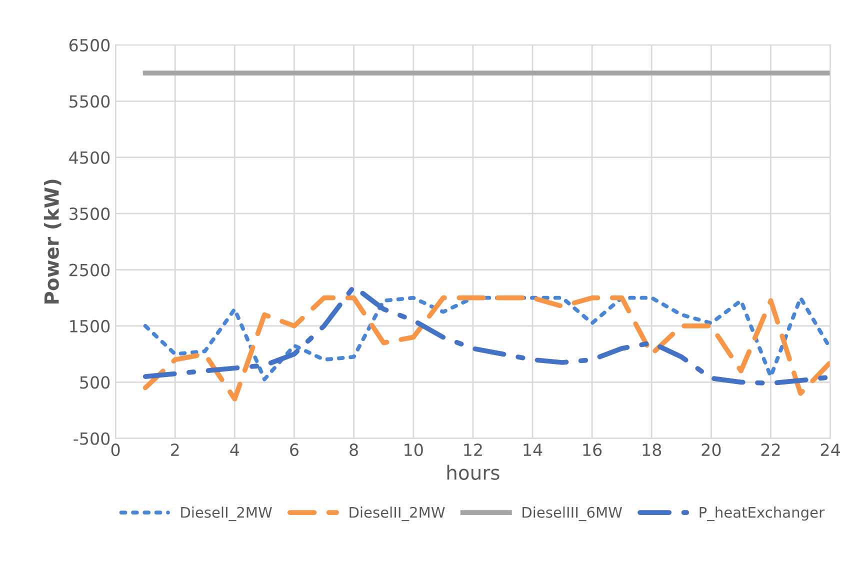 The height and width of the screenshot is (562, 856). Describe the element at coordinates (762, 514) in the screenshot. I see `legend-label: P_heatExchanger` at that location.